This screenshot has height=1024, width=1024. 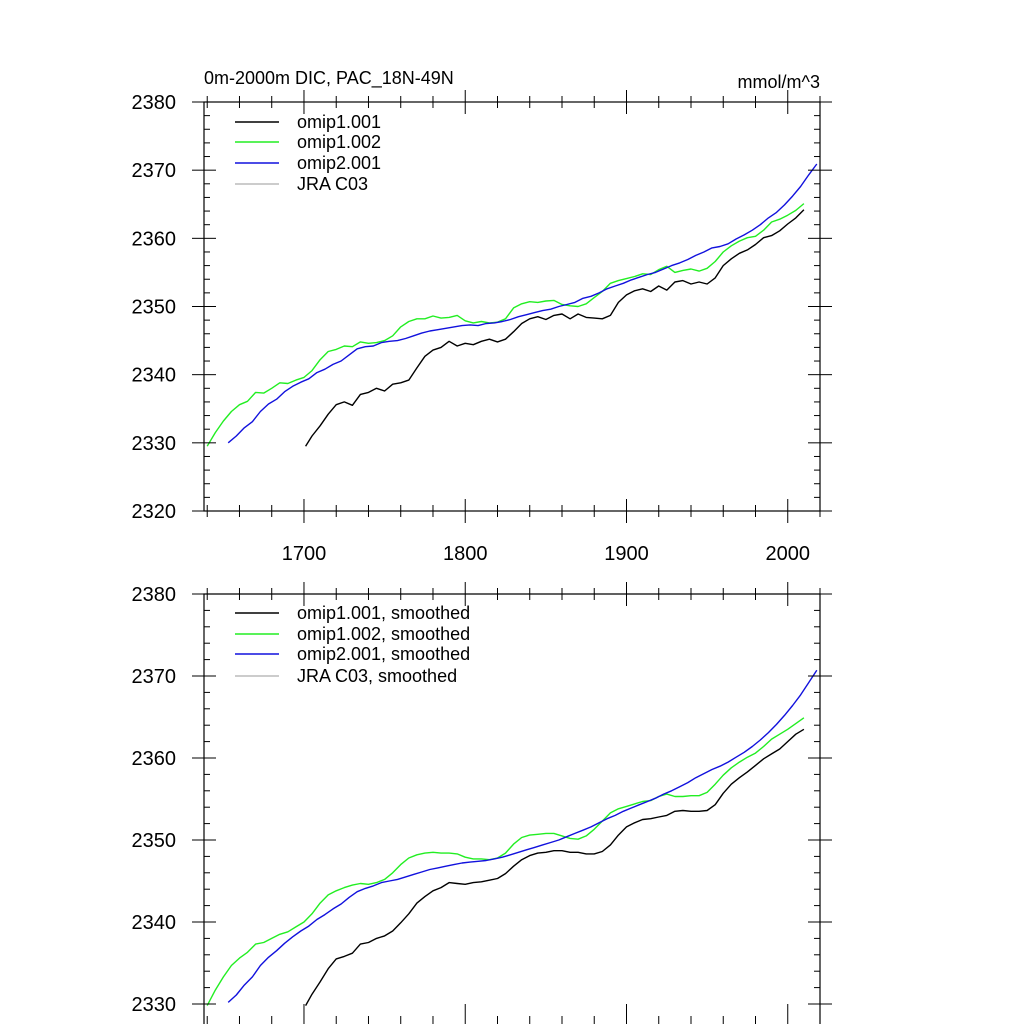 I want to click on legend-label-omip2-001: omip2.001, so click(x=339, y=163).